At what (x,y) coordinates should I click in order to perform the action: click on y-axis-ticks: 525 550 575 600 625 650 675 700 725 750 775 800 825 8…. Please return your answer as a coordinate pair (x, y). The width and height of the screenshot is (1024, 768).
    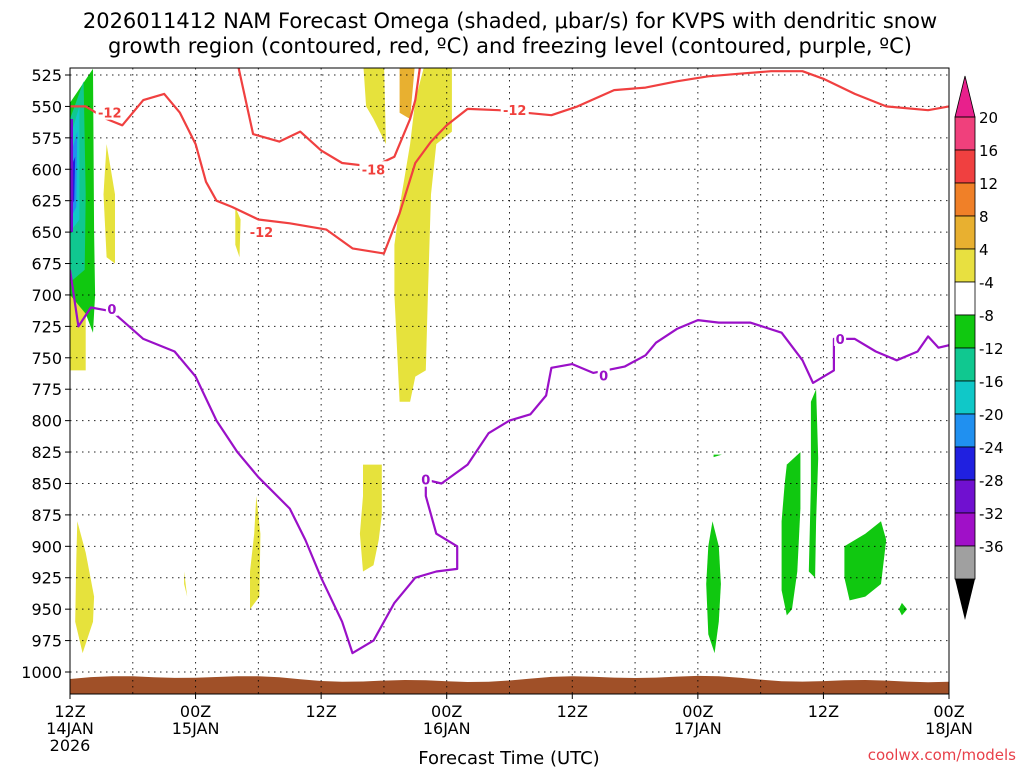
    Looking at the image, I should click on (45, 374).